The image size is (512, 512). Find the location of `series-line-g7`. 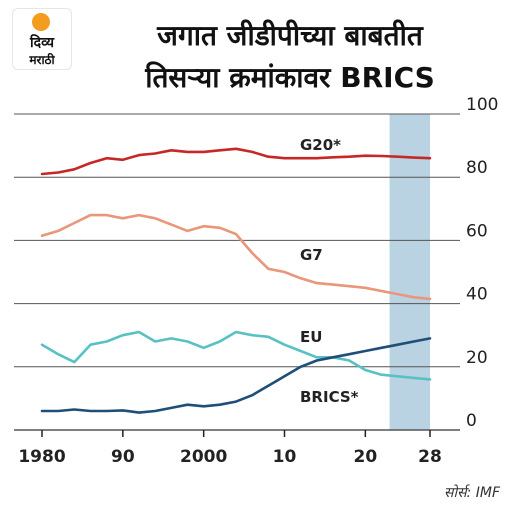

series-line-g7 is located at coordinates (236, 257).